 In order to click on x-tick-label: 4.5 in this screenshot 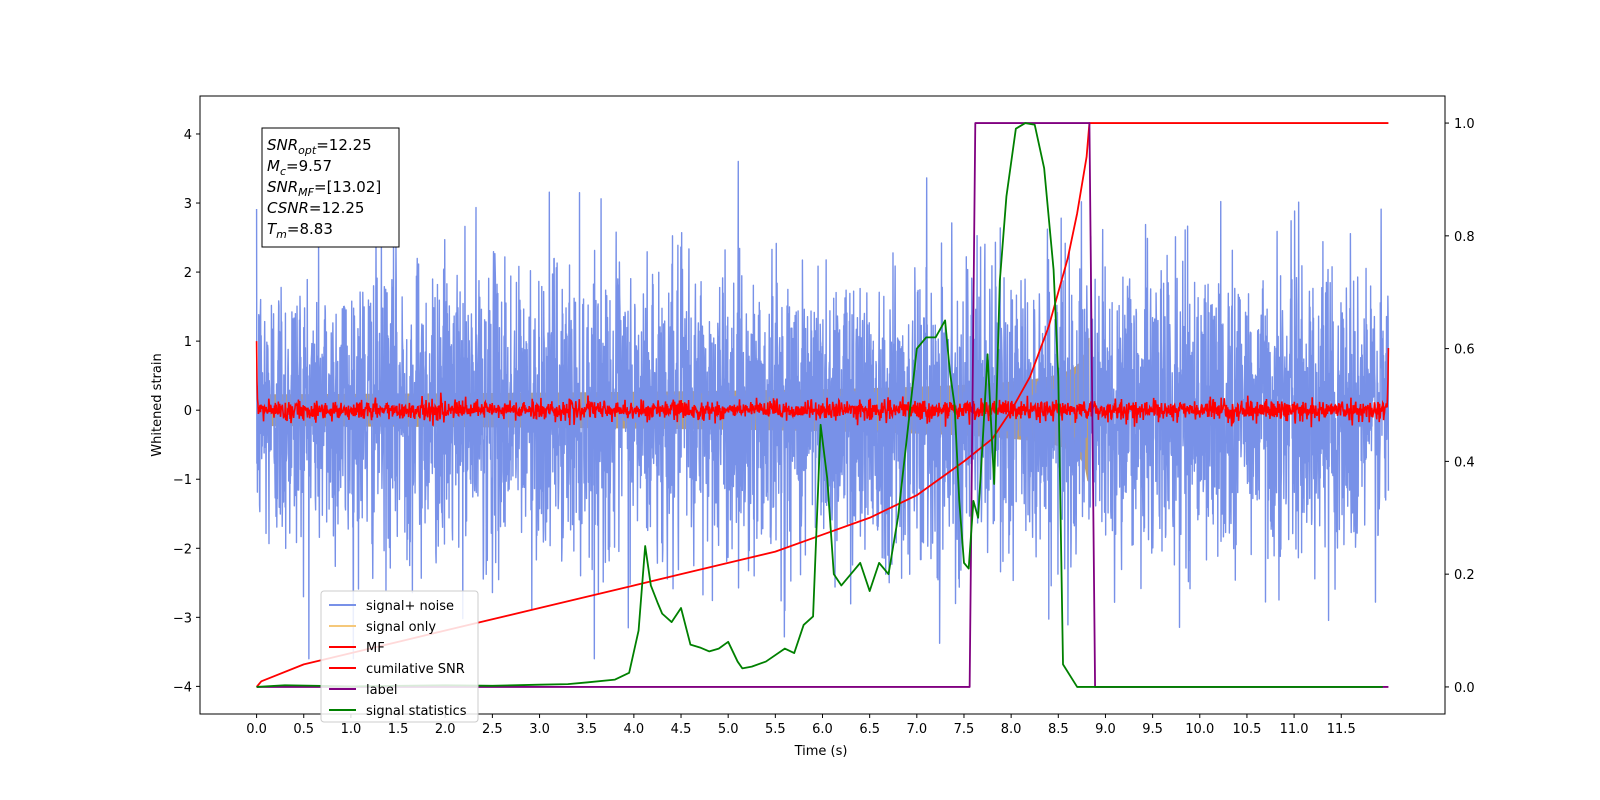, I will do `click(681, 729)`.